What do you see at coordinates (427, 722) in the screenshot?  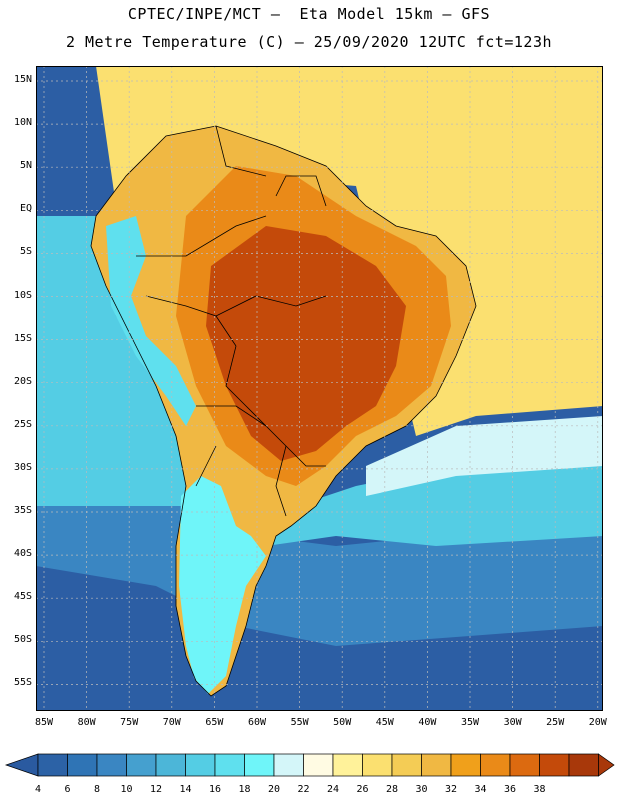 I see `lon-label: 40W` at bounding box center [427, 722].